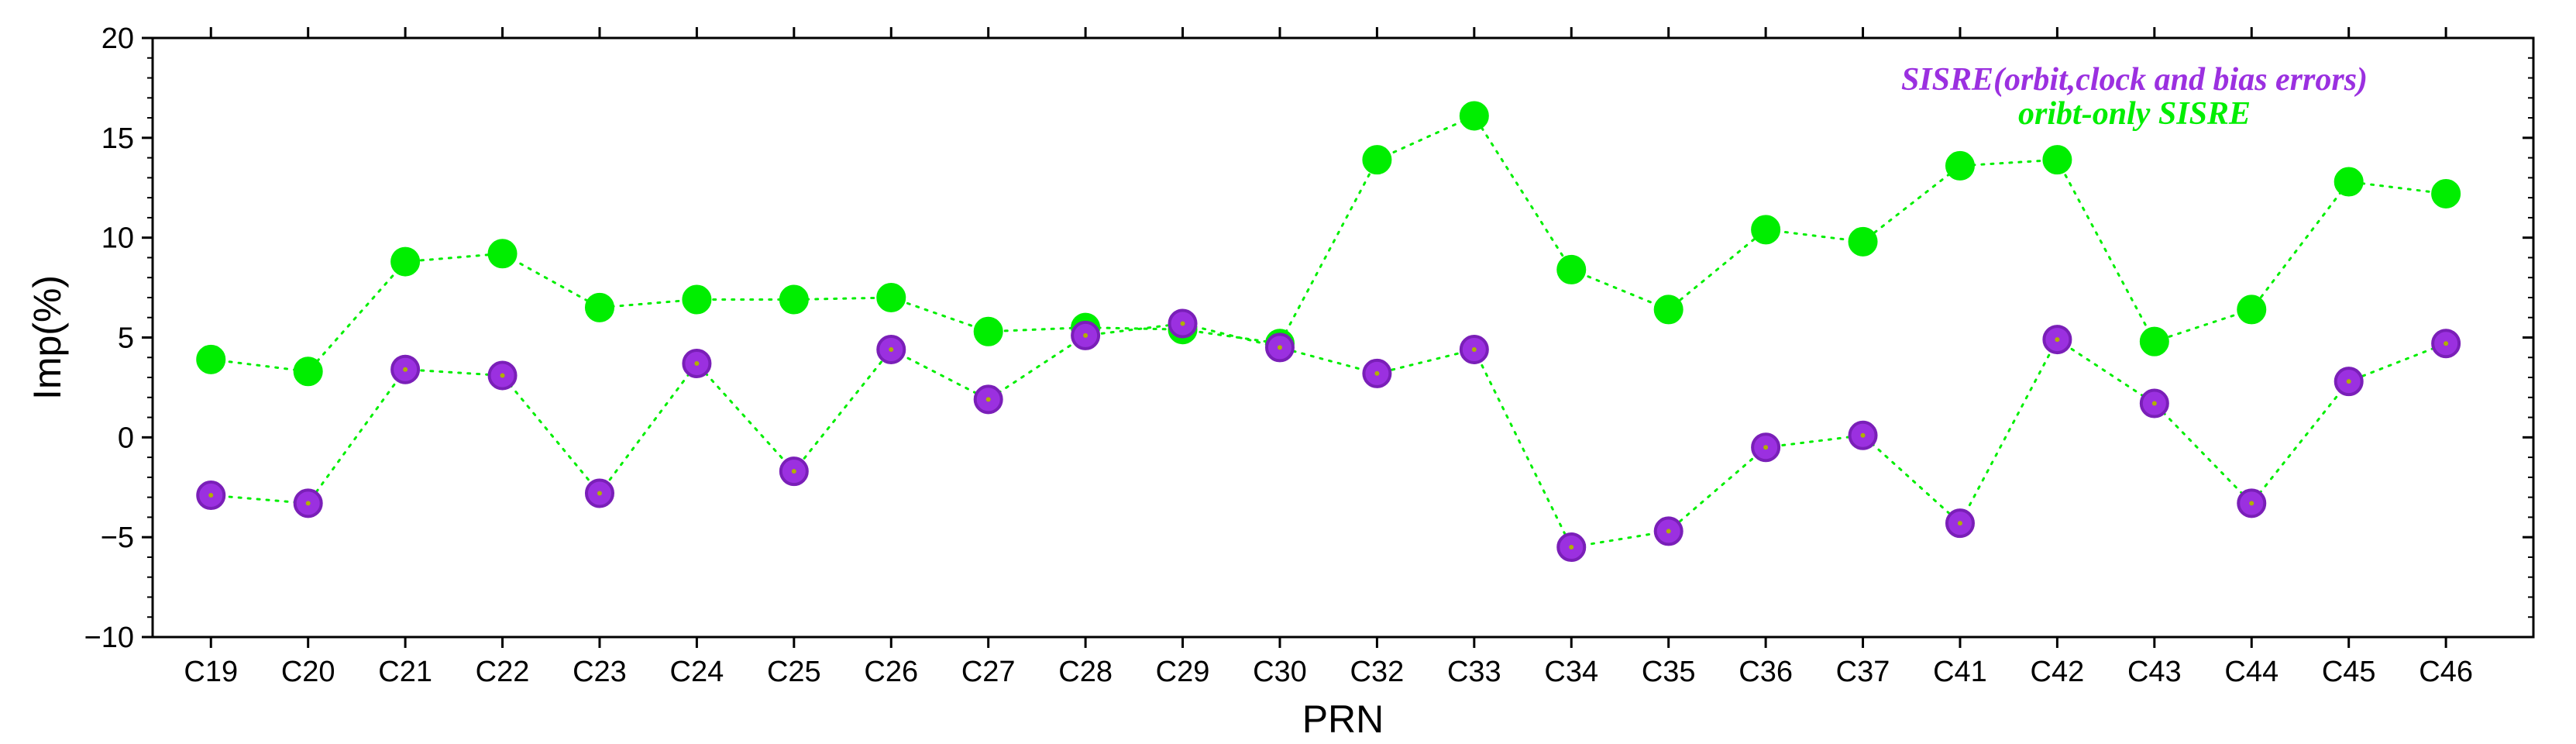 The image size is (2576, 744). What do you see at coordinates (2134, 114) in the screenshot?
I see `legend-entry-sisre-orbit: oribt-only SISRE` at bounding box center [2134, 114].